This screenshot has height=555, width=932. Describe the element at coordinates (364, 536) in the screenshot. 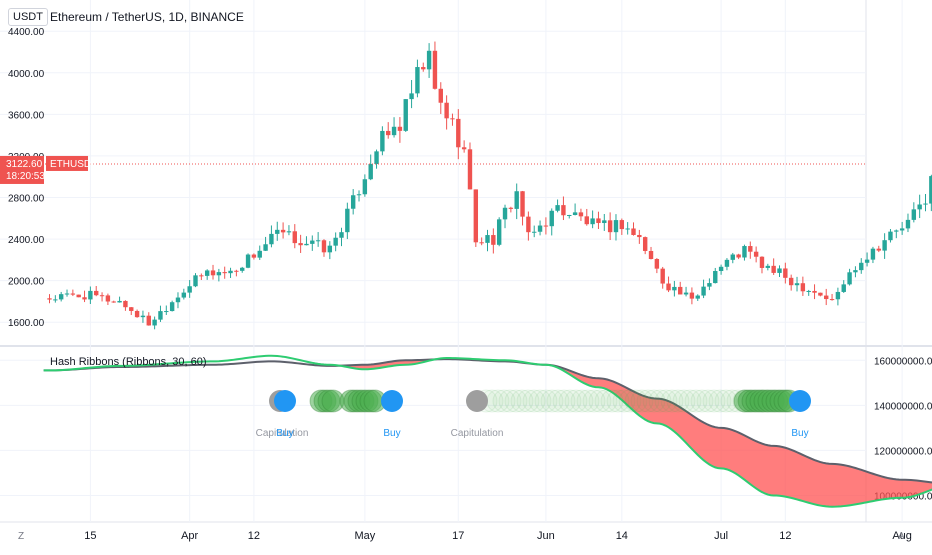

I see `time-axis-tick: May` at that location.